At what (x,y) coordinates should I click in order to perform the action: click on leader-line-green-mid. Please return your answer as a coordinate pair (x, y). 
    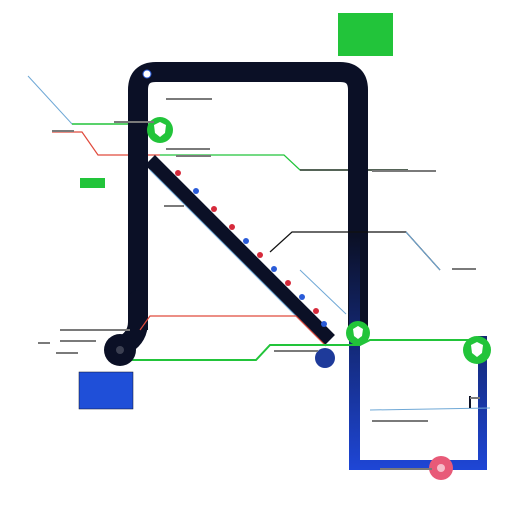
    Looking at the image, I should click on (284, 162).